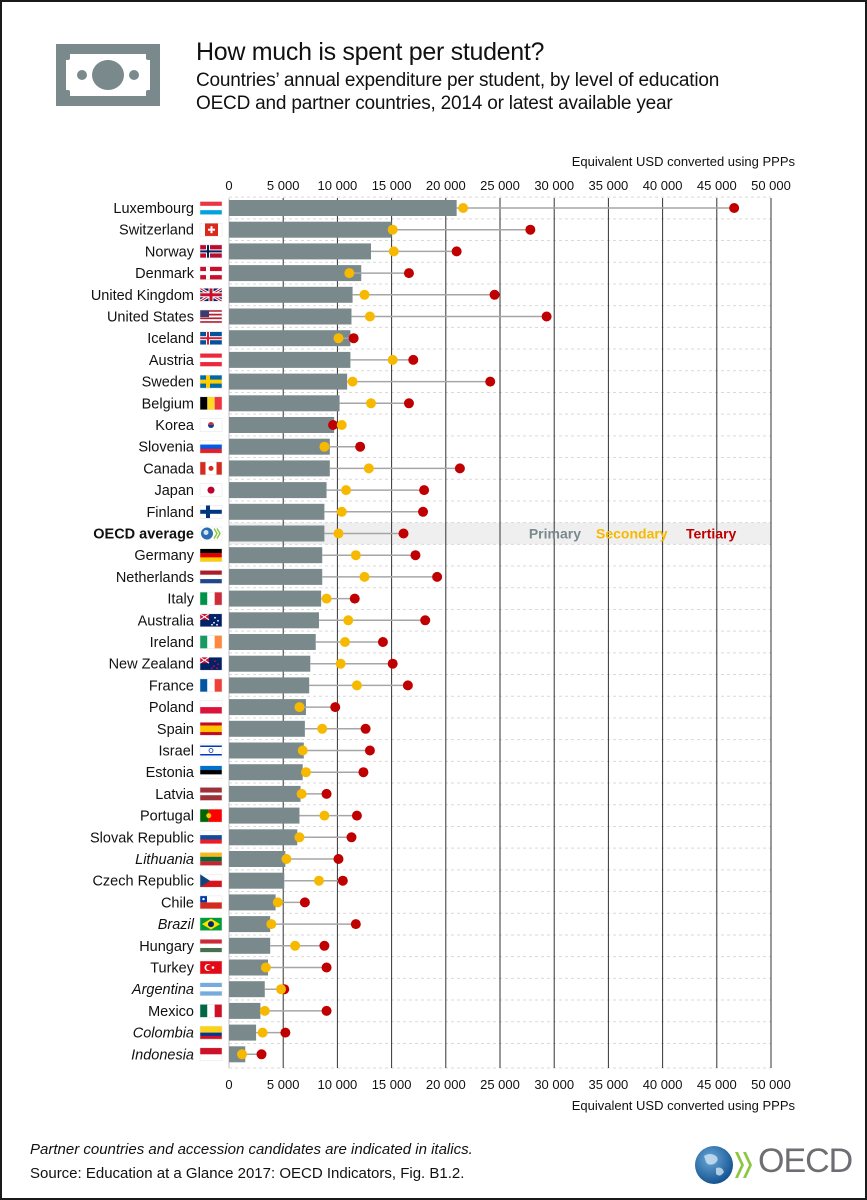 The width and height of the screenshot is (867, 1200). I want to click on country-label: Italy, so click(180, 600).